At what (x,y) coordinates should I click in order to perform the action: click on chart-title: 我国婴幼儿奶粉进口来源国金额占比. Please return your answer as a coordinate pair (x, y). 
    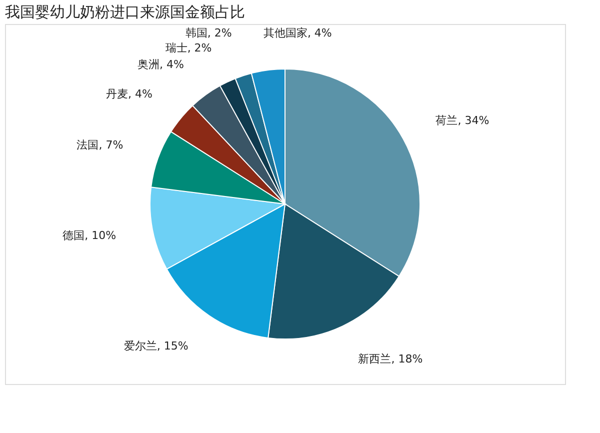
    Looking at the image, I should click on (125, 12).